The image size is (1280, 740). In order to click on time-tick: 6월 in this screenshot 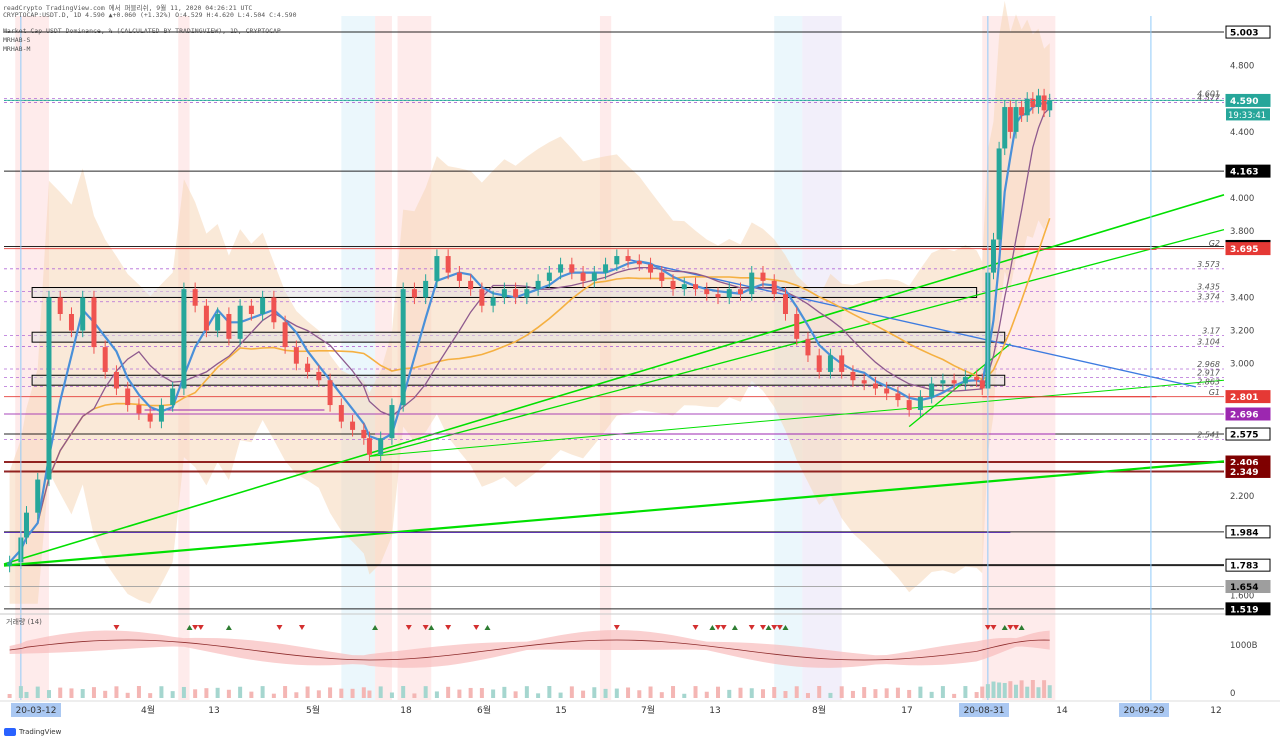, I will do `click(484, 710)`.